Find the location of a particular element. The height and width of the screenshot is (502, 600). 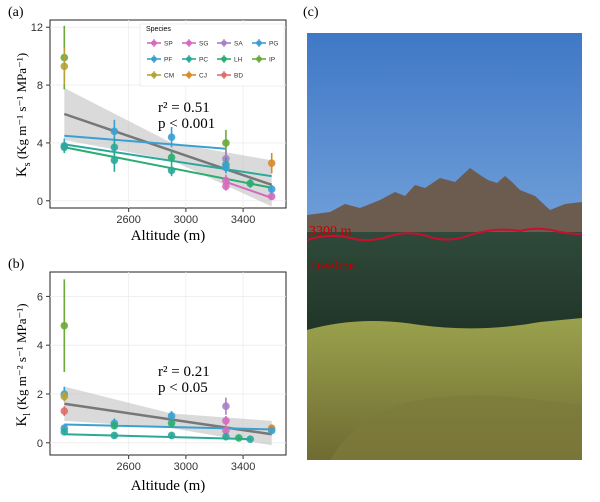

panel-a-ylabel: Ks (Kg m⁻¹ s⁻¹ MPa⁻¹) is located at coordinates (23, 115).